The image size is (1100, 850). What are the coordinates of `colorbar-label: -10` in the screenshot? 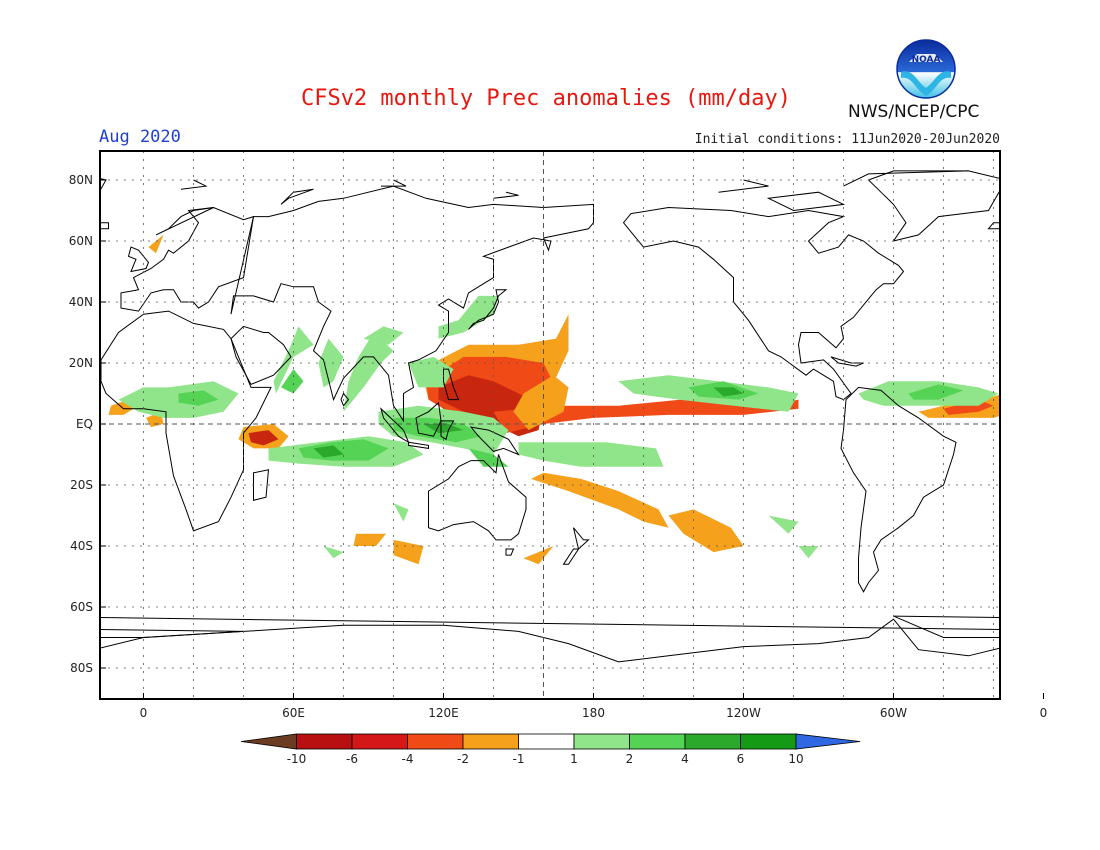 It's located at (297, 759).